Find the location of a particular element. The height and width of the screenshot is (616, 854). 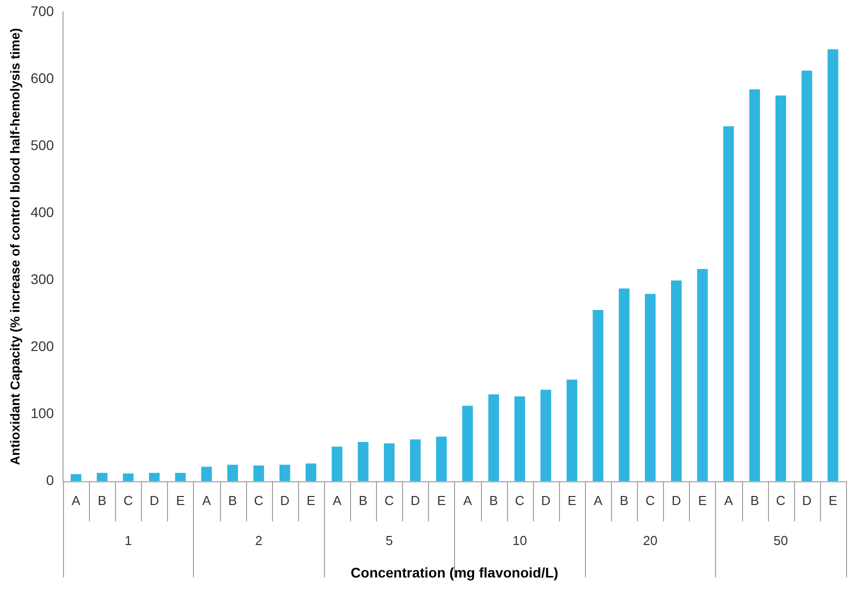

x-axis-title: Concentration (mg flavonoid/L) is located at coordinates (454, 572).